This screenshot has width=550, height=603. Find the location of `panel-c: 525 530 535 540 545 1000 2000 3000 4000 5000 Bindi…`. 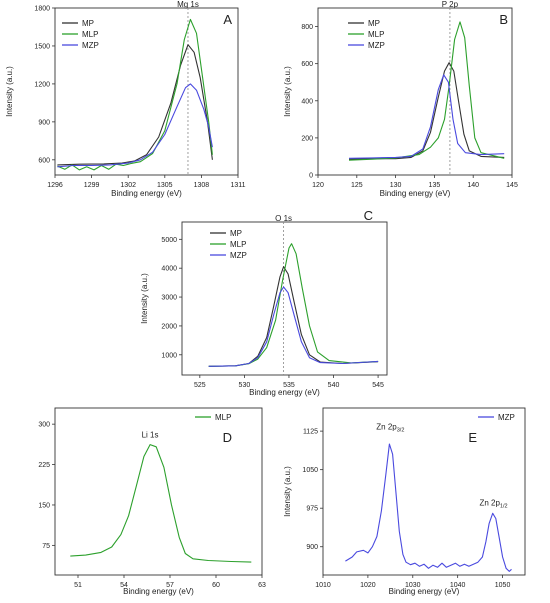

panel-c: 525 530 535 540 545 1000 2000 3000 4000 5000 Bindi… is located at coordinates (264, 302).